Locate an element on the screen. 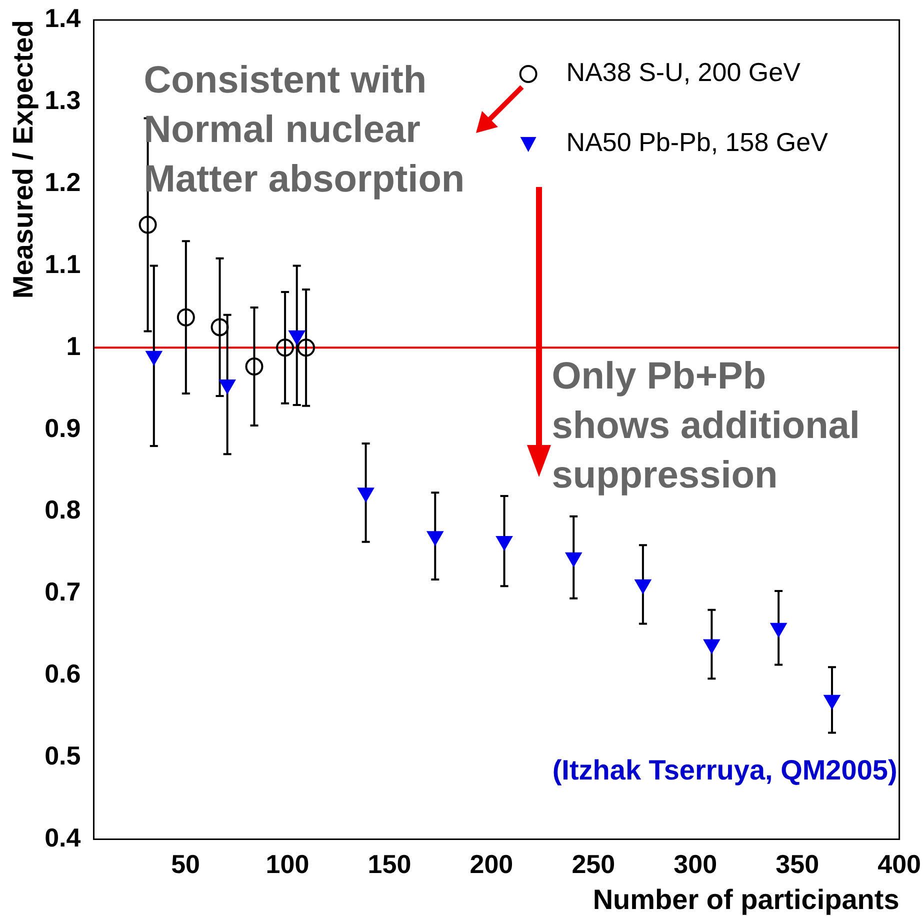 The height and width of the screenshot is (920, 924). y-tick-label: 0.5 is located at coordinates (62, 755).